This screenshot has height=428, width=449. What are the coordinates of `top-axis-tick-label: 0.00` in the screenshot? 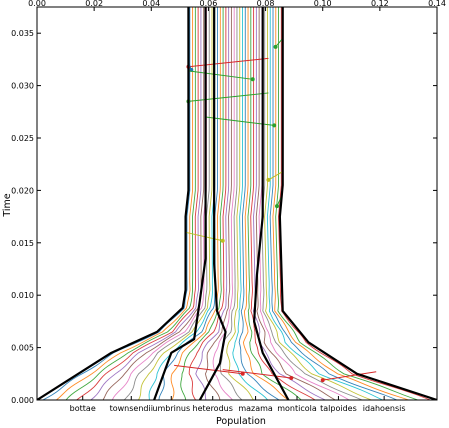 It's located at (37, 4).